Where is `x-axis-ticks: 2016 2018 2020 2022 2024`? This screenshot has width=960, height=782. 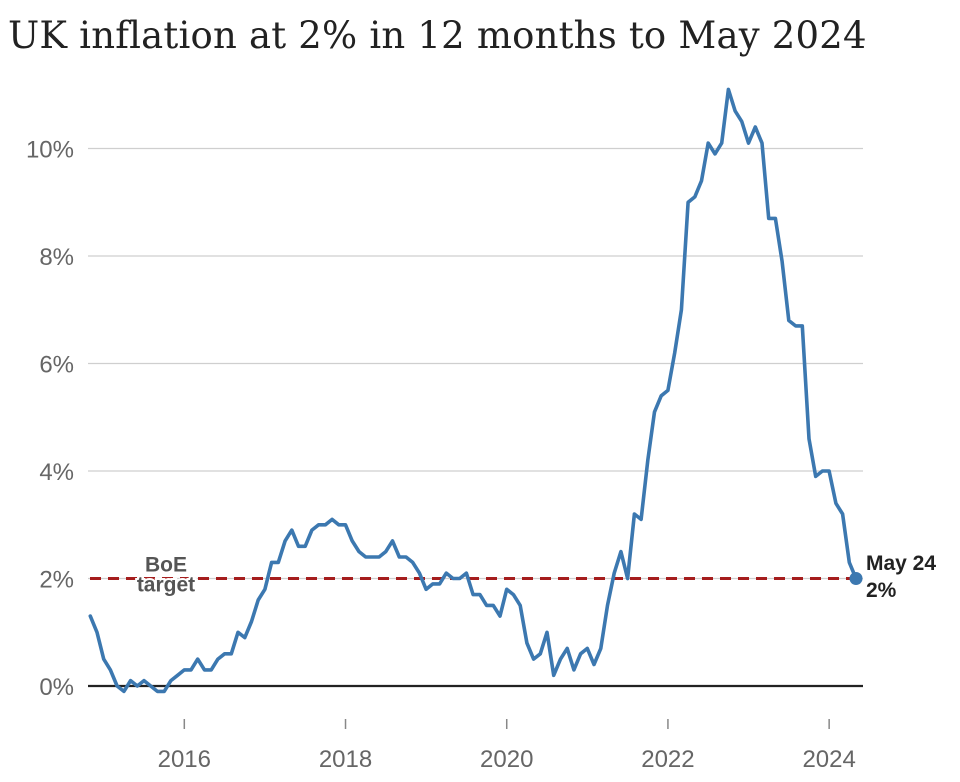 x-axis-ticks: 2016 2018 2020 2022 2024 is located at coordinates (507, 746).